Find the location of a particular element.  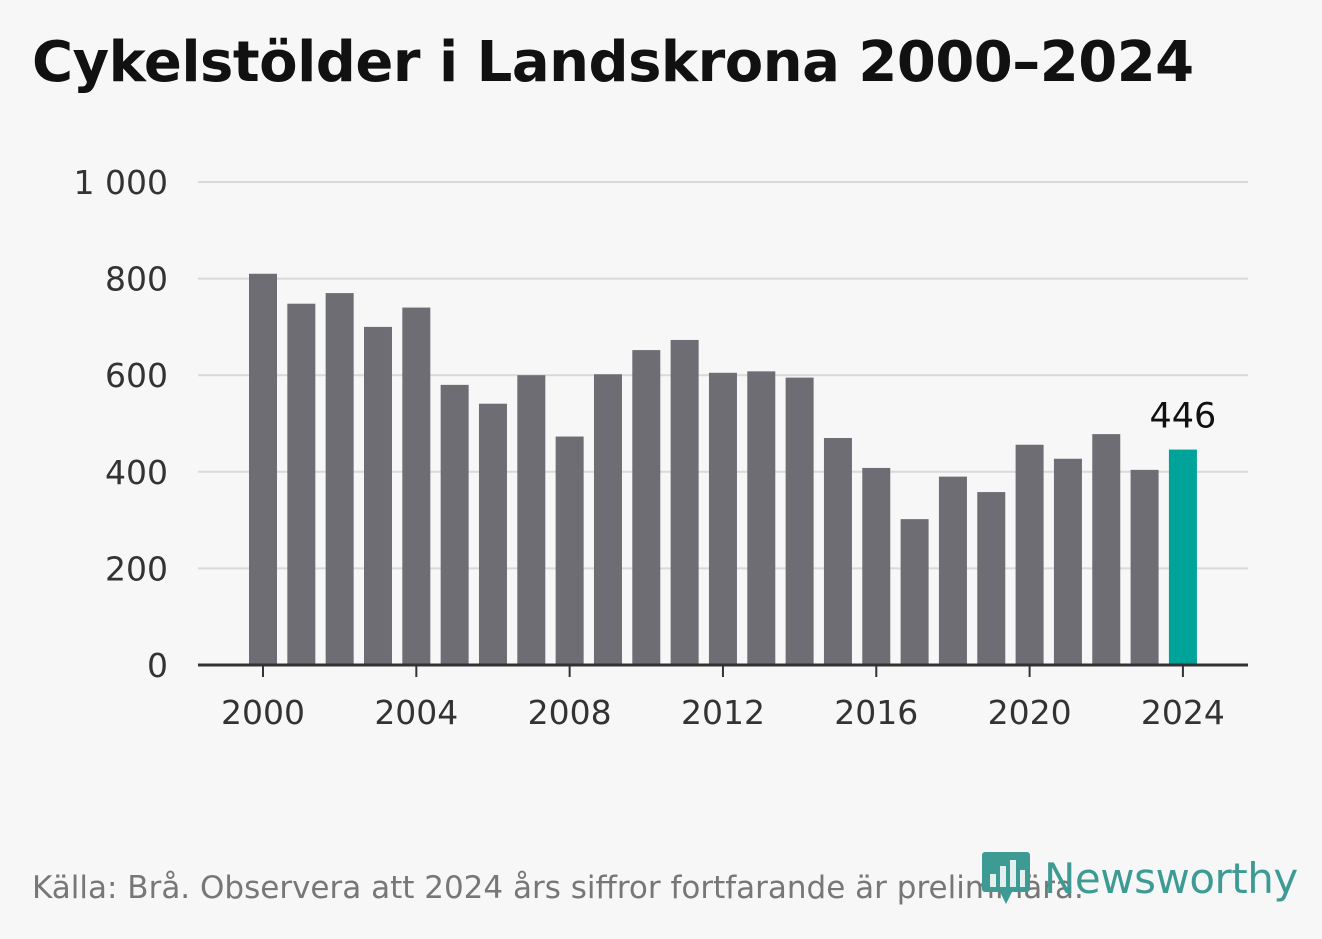

y-tick-label: 0 is located at coordinates (157, 665).